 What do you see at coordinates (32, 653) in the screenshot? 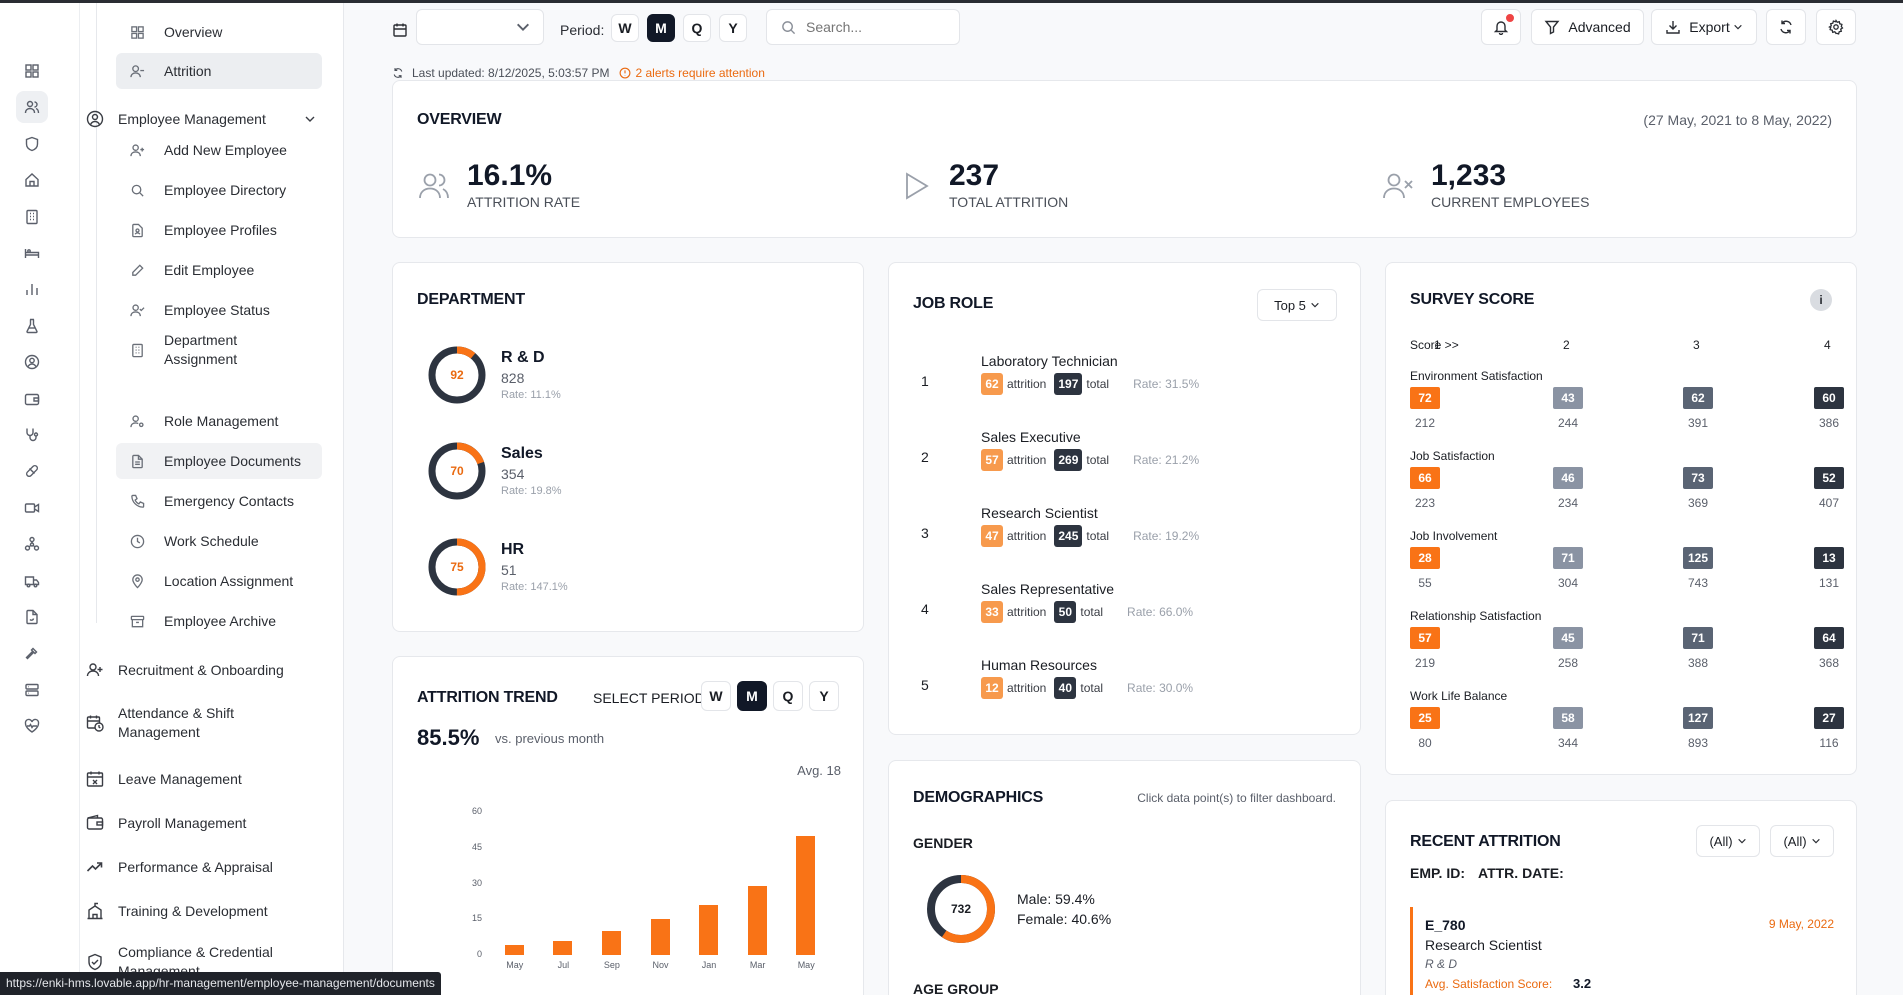
I see `hammer-icon` at bounding box center [32, 653].